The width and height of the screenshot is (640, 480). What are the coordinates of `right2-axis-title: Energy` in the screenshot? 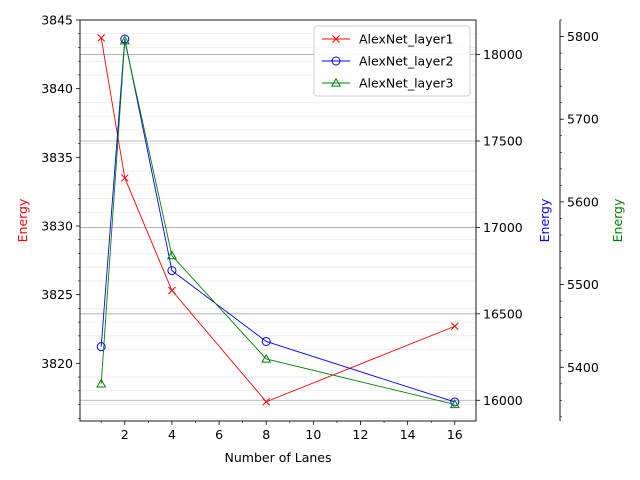 It's located at (617, 220).